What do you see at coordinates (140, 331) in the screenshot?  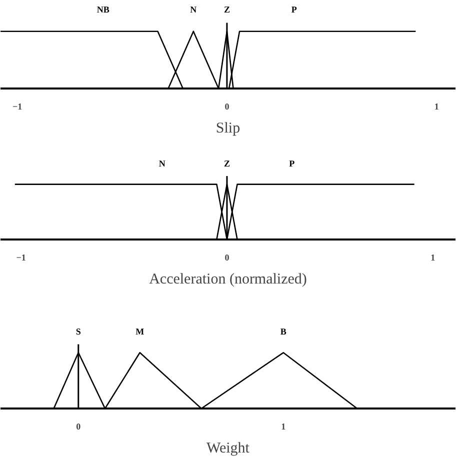 I see `series-label: M` at bounding box center [140, 331].